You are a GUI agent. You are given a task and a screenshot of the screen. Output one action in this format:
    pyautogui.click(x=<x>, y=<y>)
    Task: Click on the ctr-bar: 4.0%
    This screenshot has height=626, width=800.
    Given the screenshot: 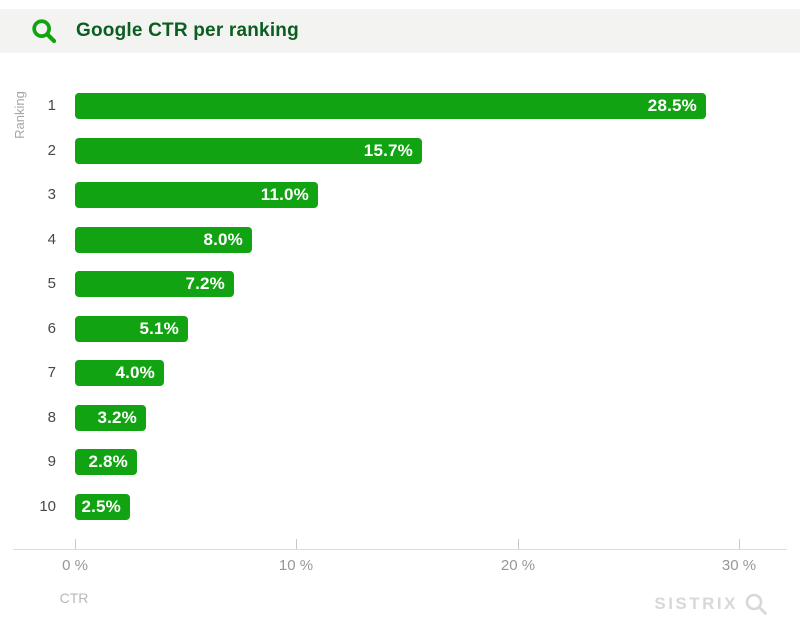 What is the action you would take?
    pyautogui.click(x=119, y=373)
    